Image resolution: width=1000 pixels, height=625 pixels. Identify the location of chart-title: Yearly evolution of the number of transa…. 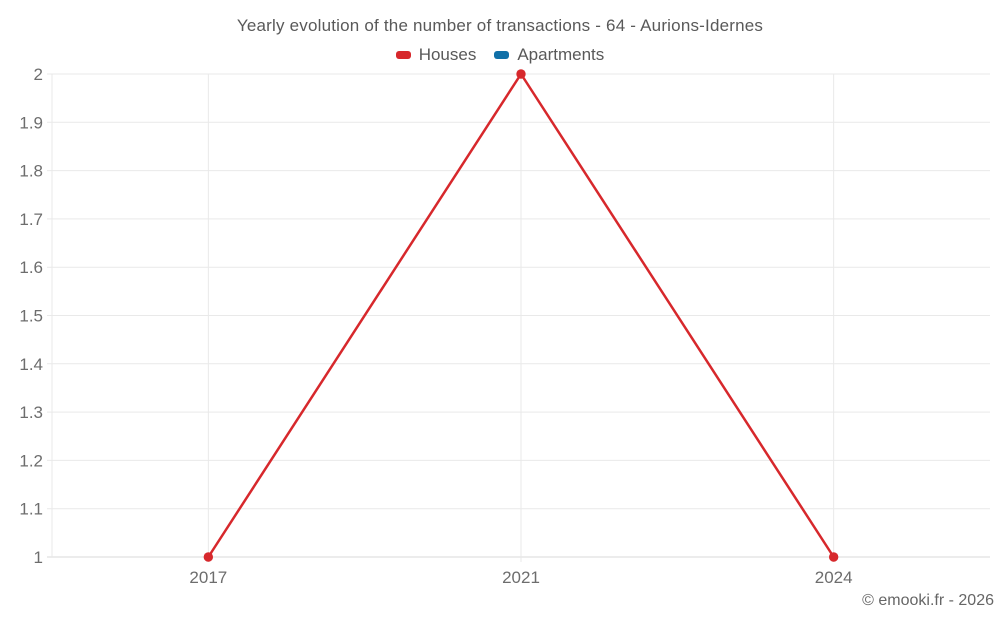
(500, 25).